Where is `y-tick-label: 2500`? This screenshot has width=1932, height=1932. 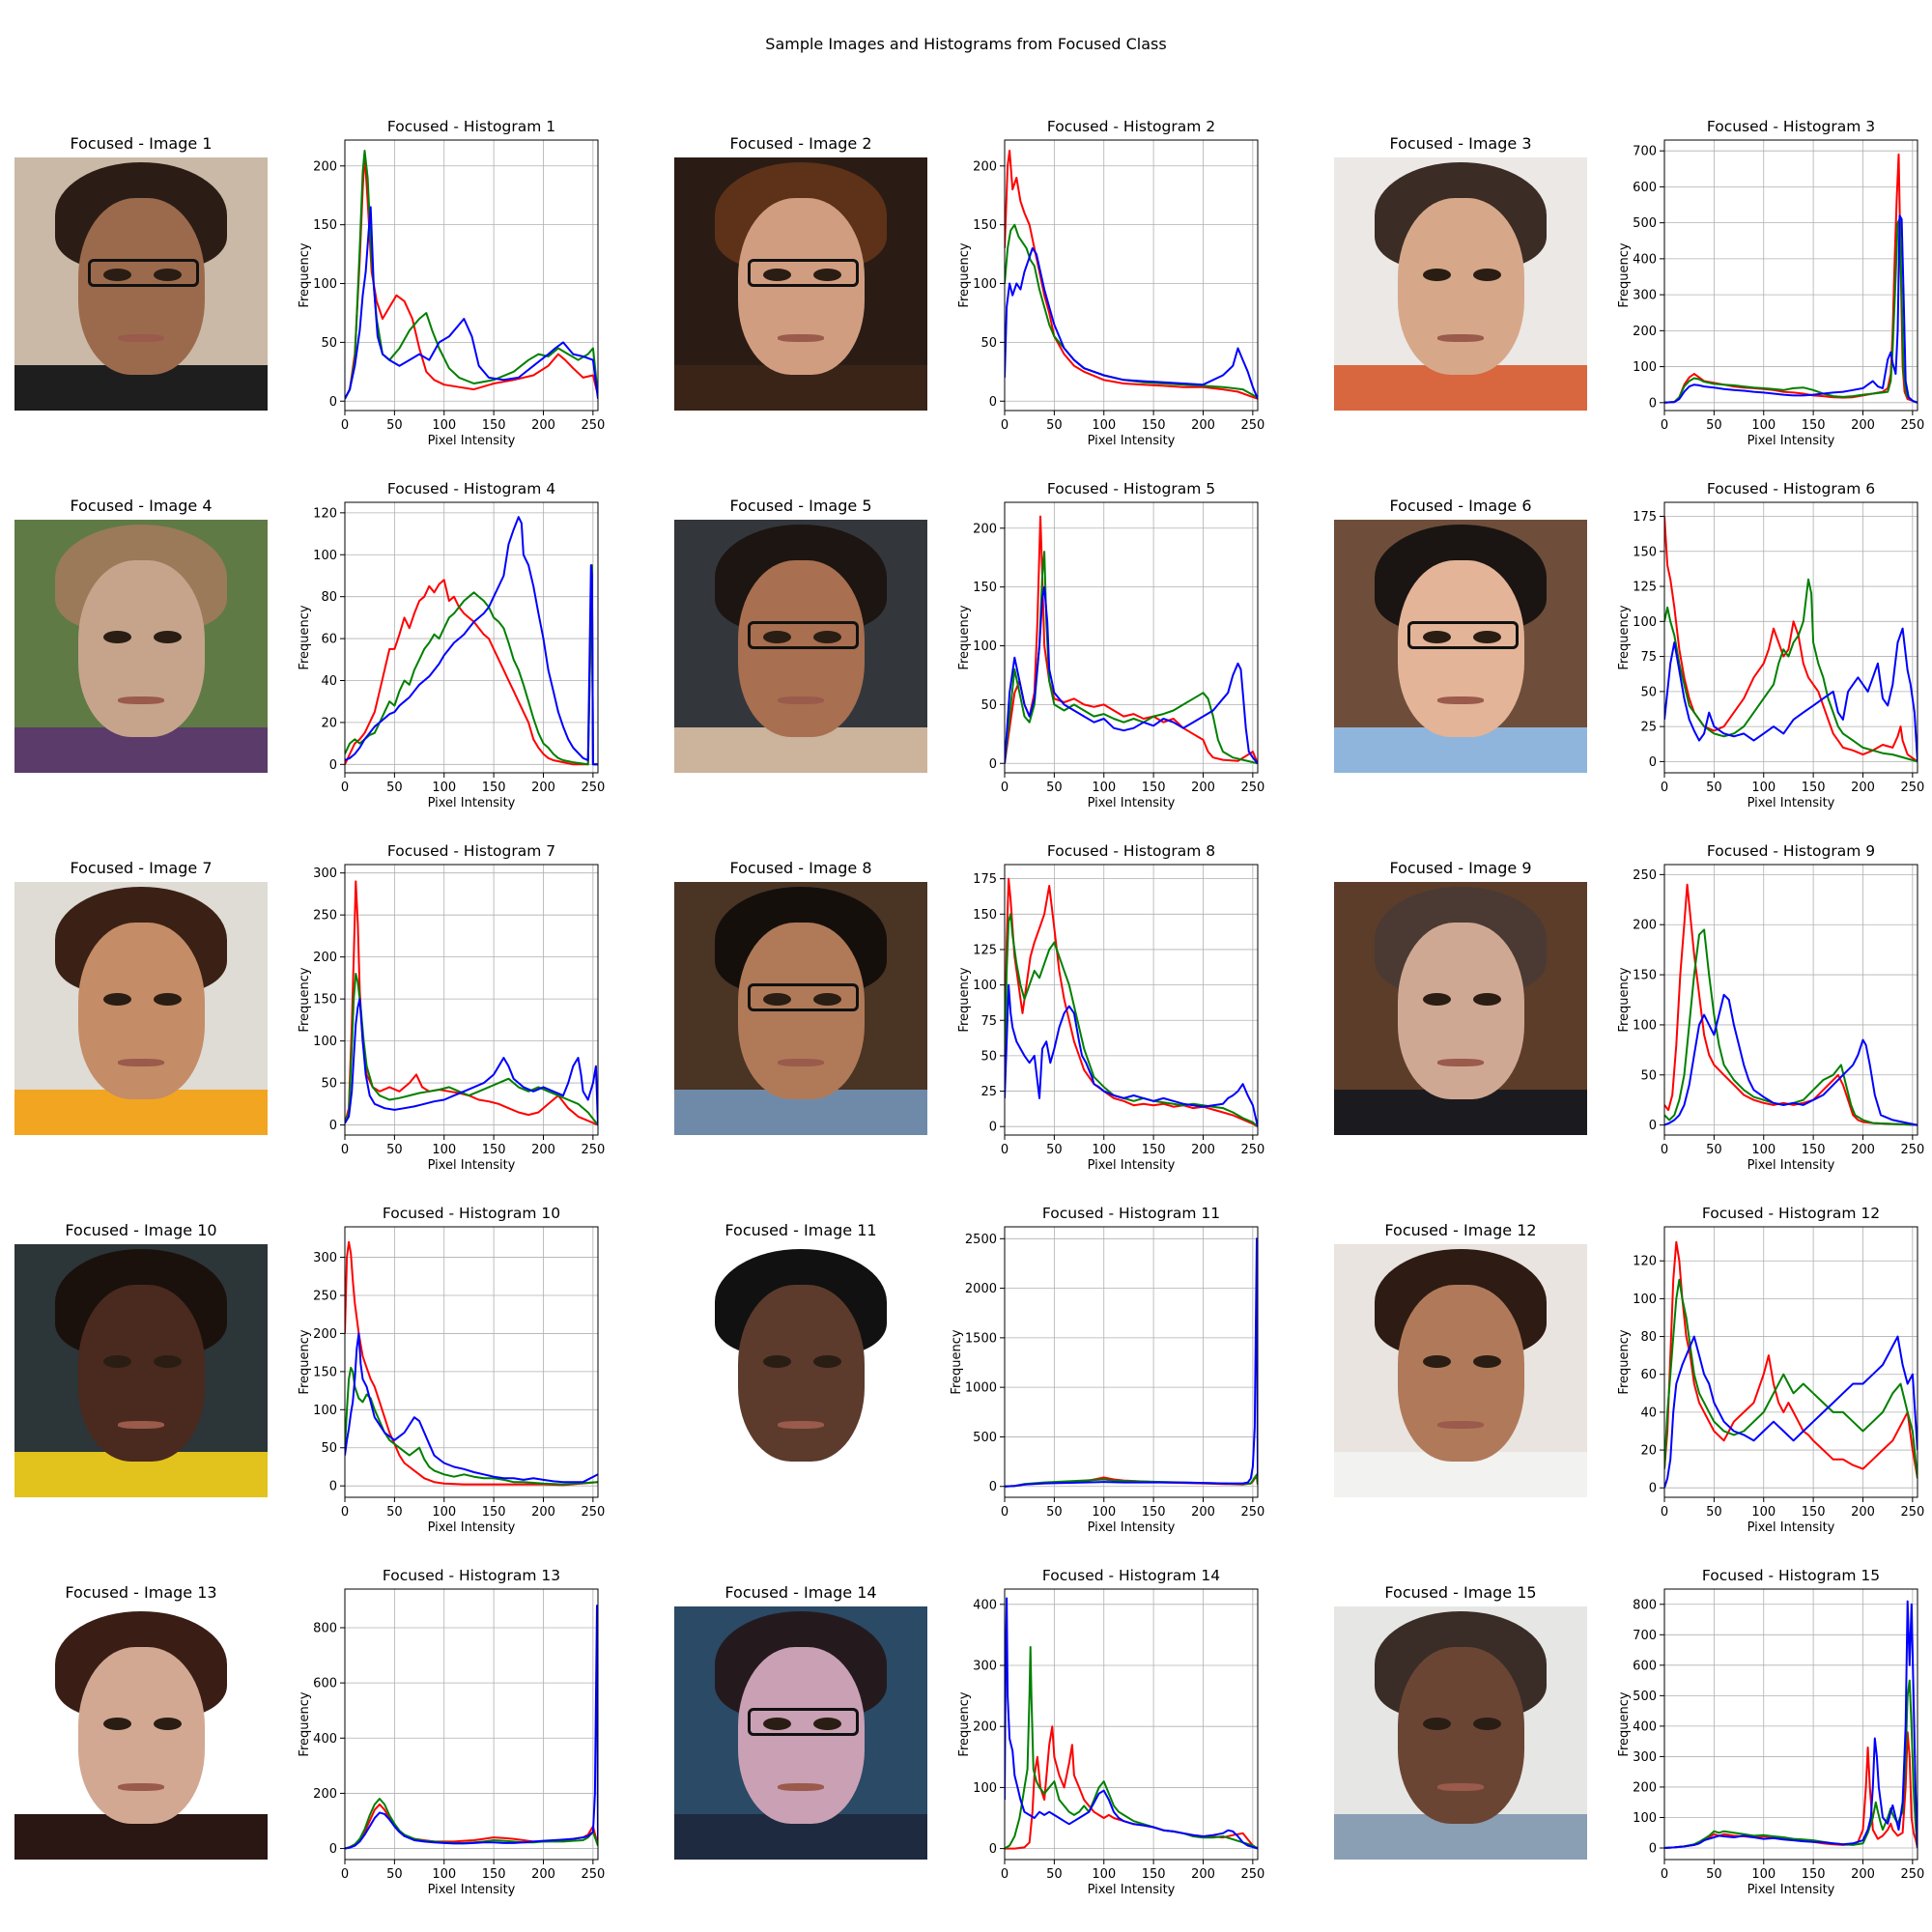
y-tick-label: 2500 is located at coordinates (981, 1240).